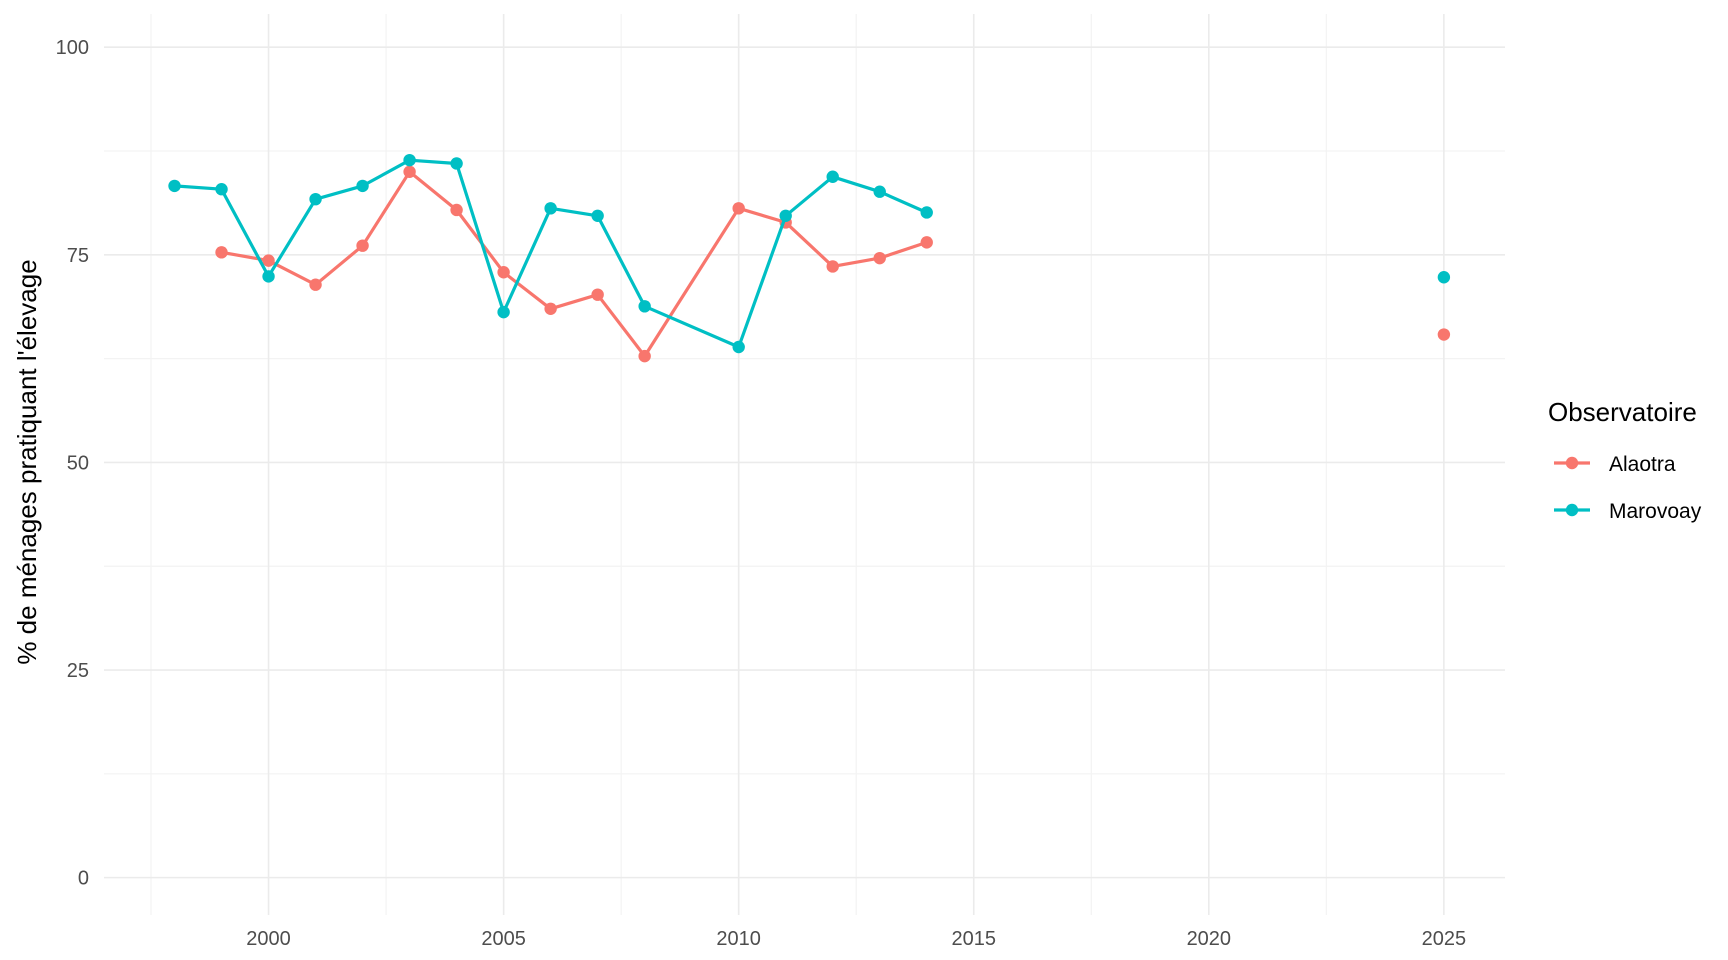 The image size is (1728, 960). I want to click on legend: Observatoire Alaotra Marovoay, so click(1625, 460).